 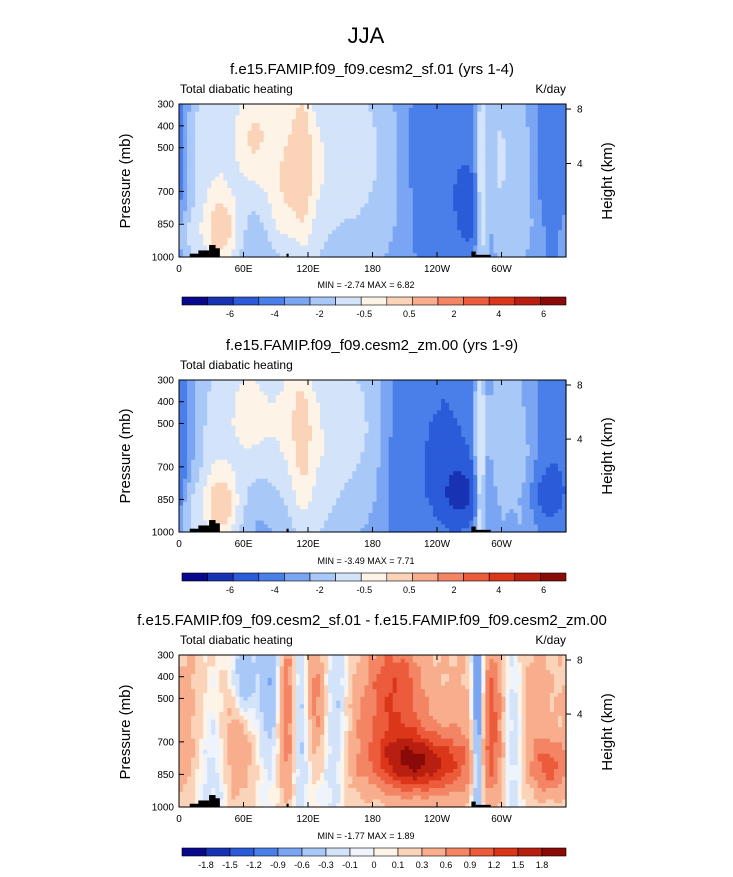 I want to click on colorbar-swatch, so click(x=477, y=301).